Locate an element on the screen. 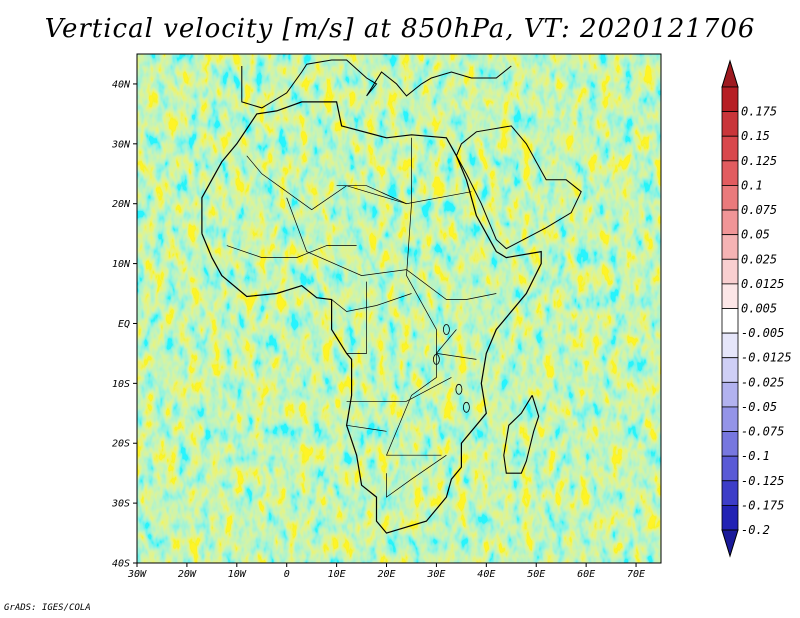 Image resolution: width=800 pixels, height=618 pixels. grads-credit: GrADS: IGES/COLA is located at coordinates (47, 608).